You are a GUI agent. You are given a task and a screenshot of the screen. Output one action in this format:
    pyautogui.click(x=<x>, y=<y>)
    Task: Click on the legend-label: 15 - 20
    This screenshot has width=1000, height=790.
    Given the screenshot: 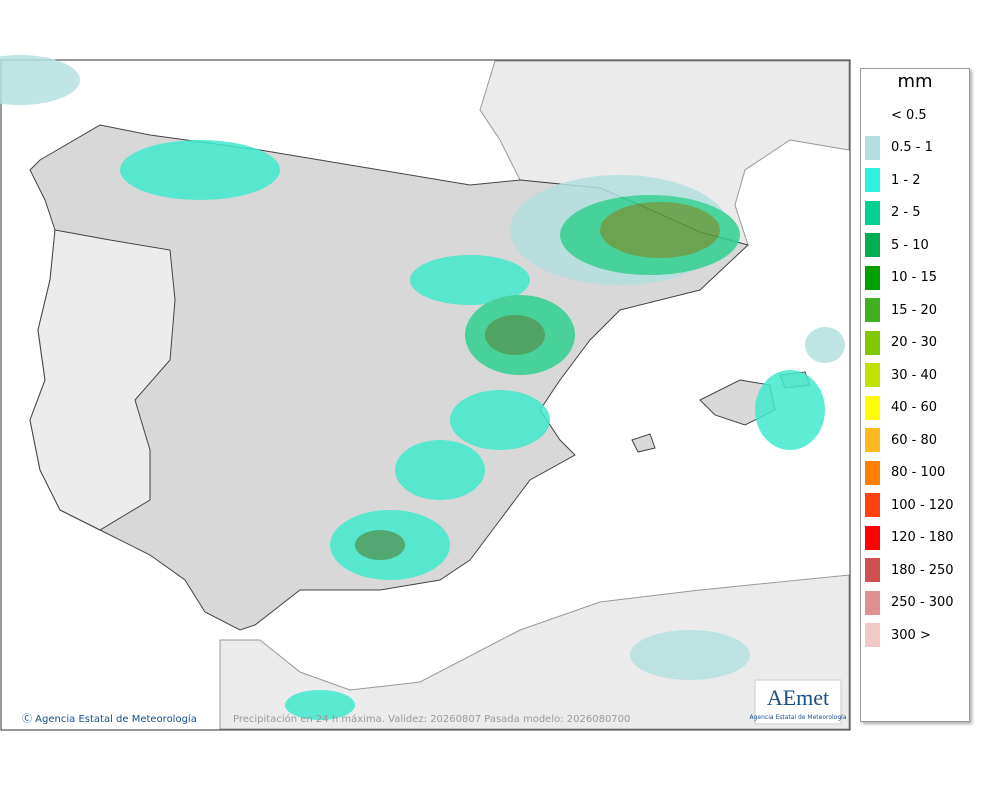 What is the action you would take?
    pyautogui.click(x=914, y=310)
    